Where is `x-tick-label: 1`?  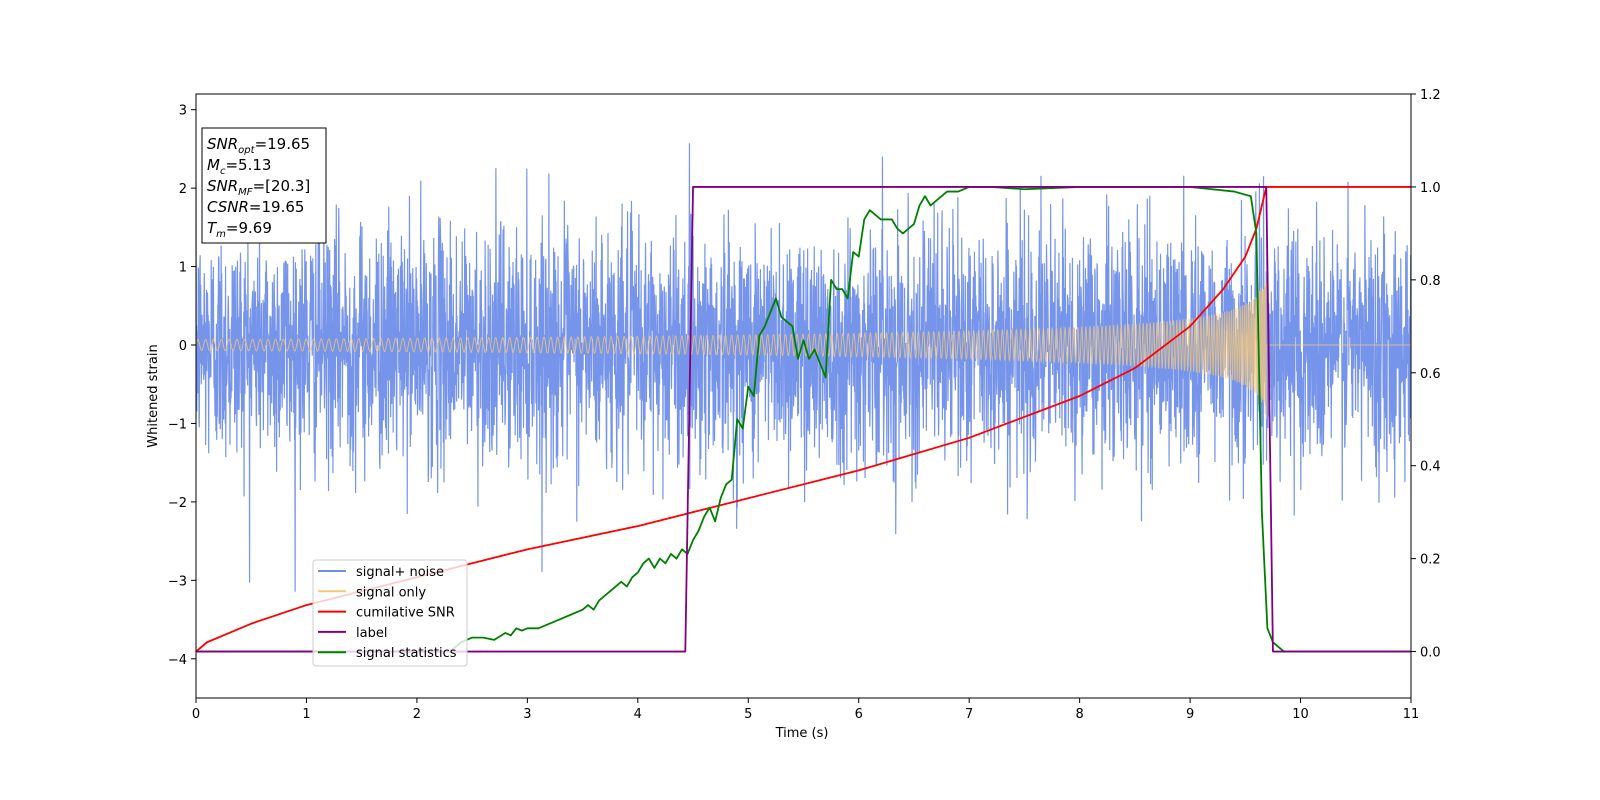 x-tick-label: 1 is located at coordinates (306, 714).